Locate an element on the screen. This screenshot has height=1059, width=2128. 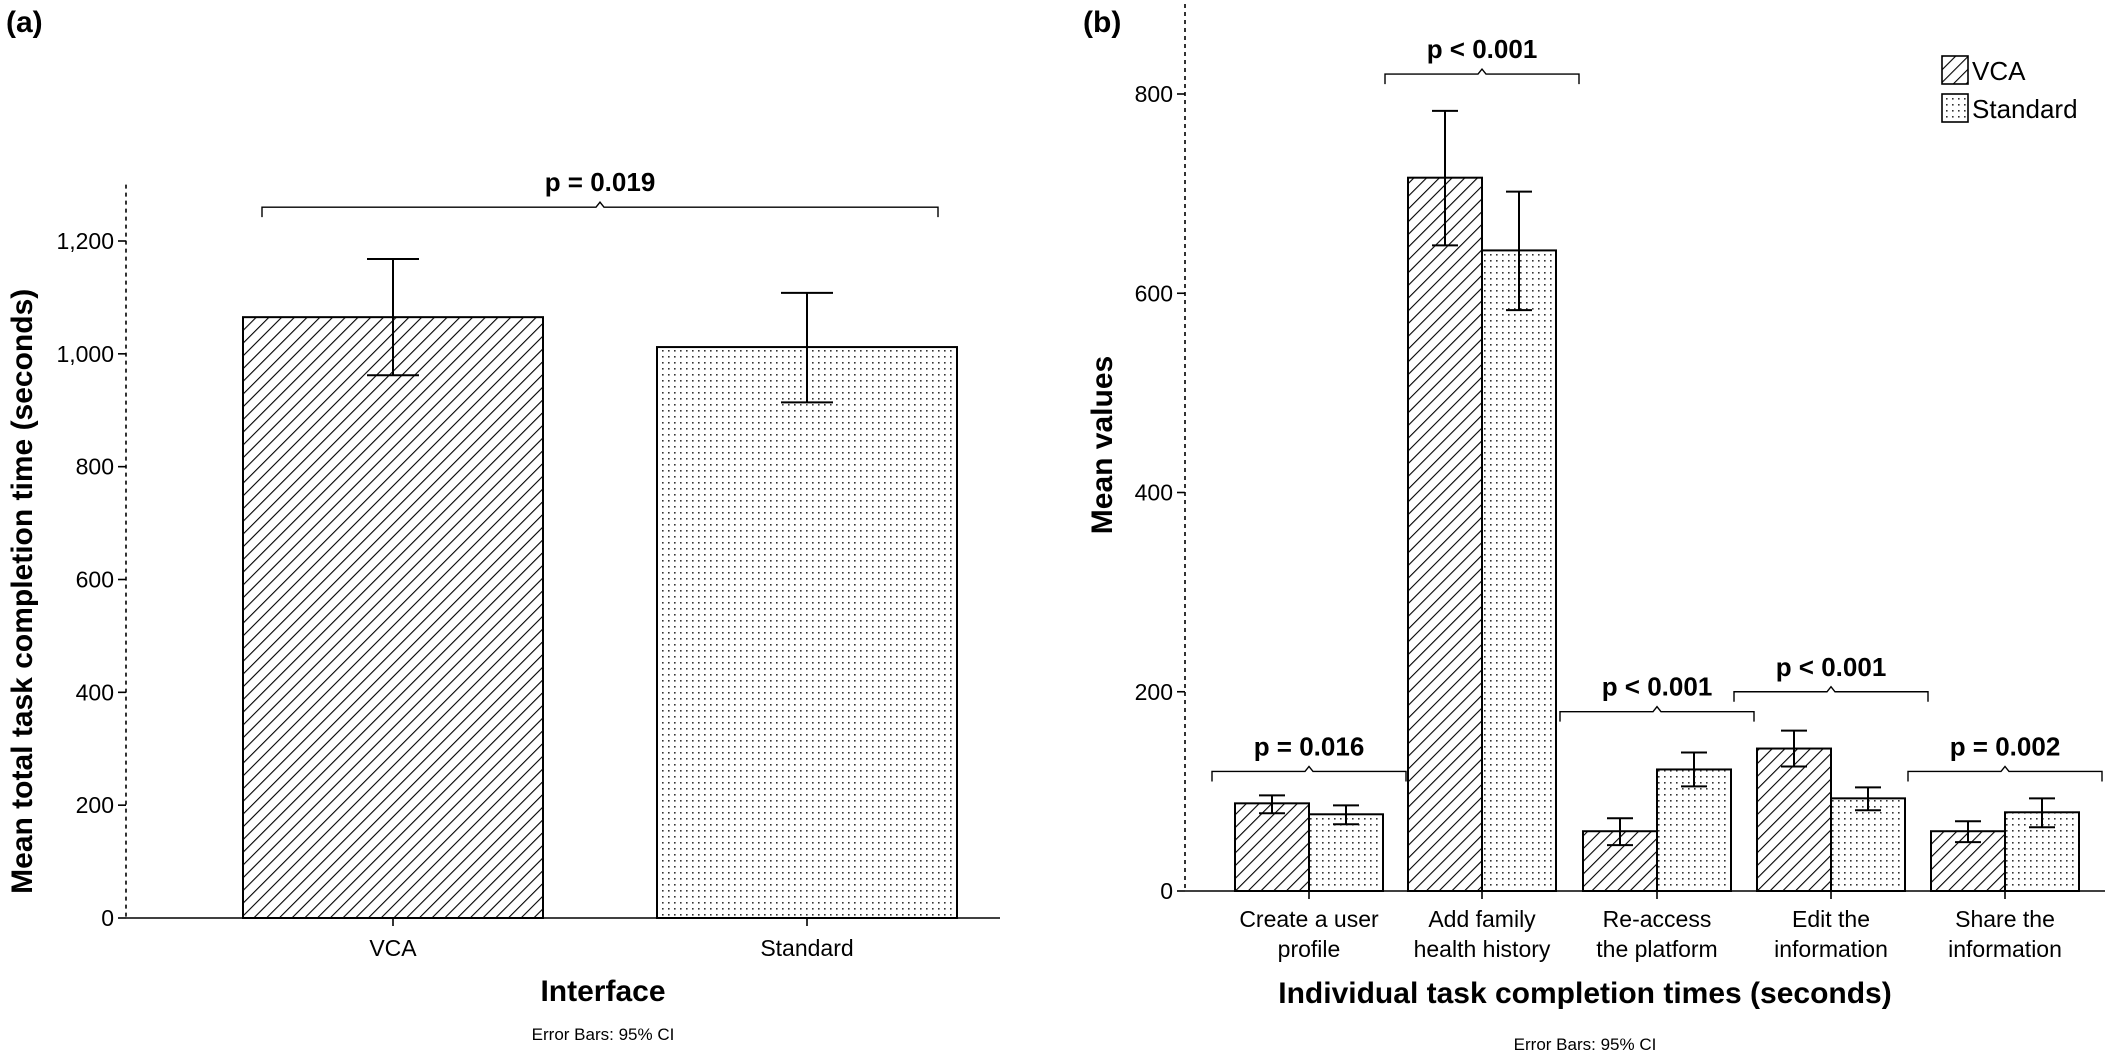
panel-a-label: (a) is located at coordinates (24, 22).